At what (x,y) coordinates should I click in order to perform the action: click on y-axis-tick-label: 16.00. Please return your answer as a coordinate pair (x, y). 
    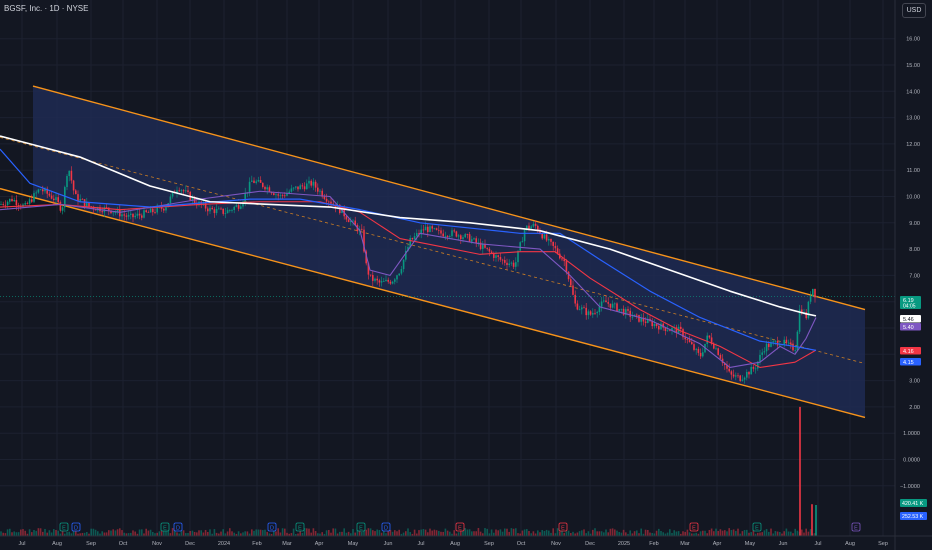
    Looking at the image, I should click on (913, 40).